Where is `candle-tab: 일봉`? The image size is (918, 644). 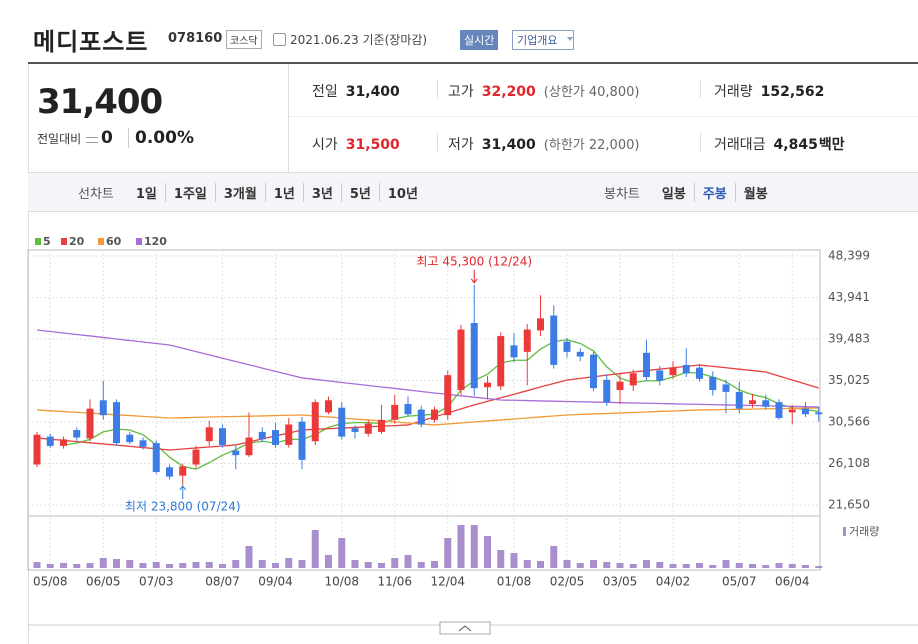
candle-tab: 일봉 is located at coordinates (673, 194).